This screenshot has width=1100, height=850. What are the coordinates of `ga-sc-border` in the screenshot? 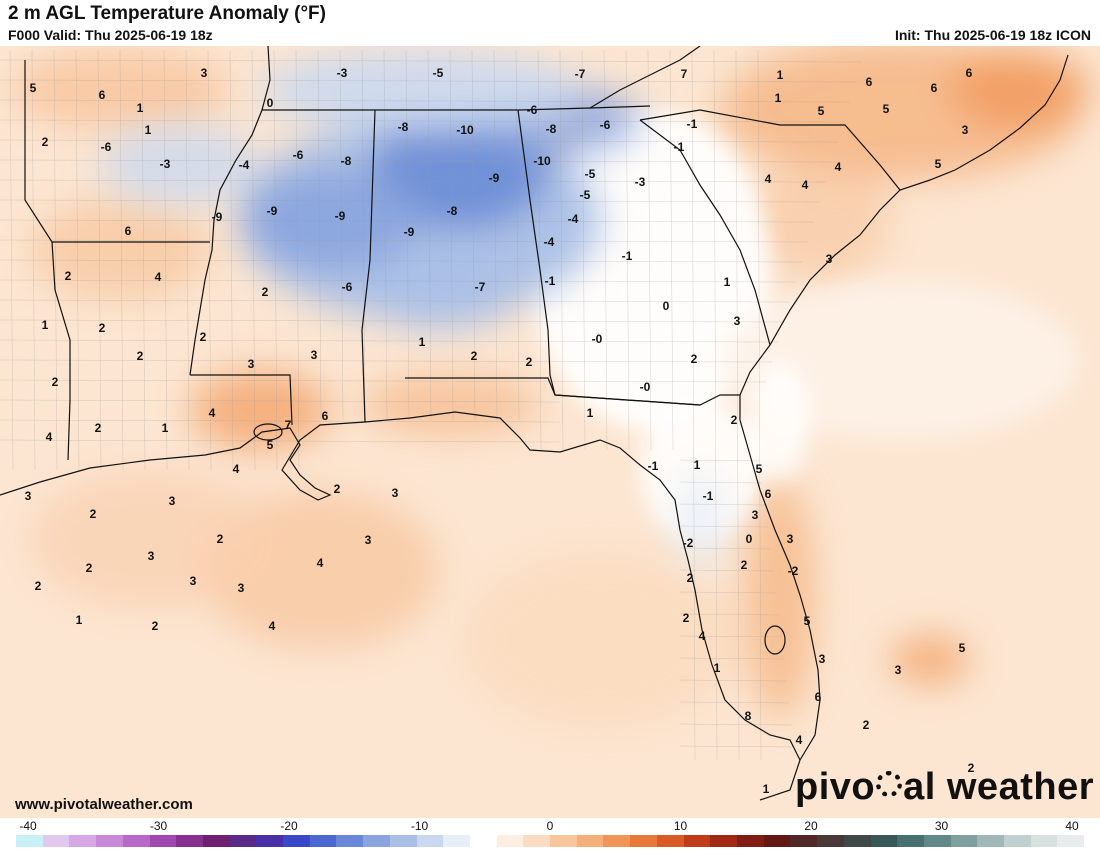 It's located at (705, 232).